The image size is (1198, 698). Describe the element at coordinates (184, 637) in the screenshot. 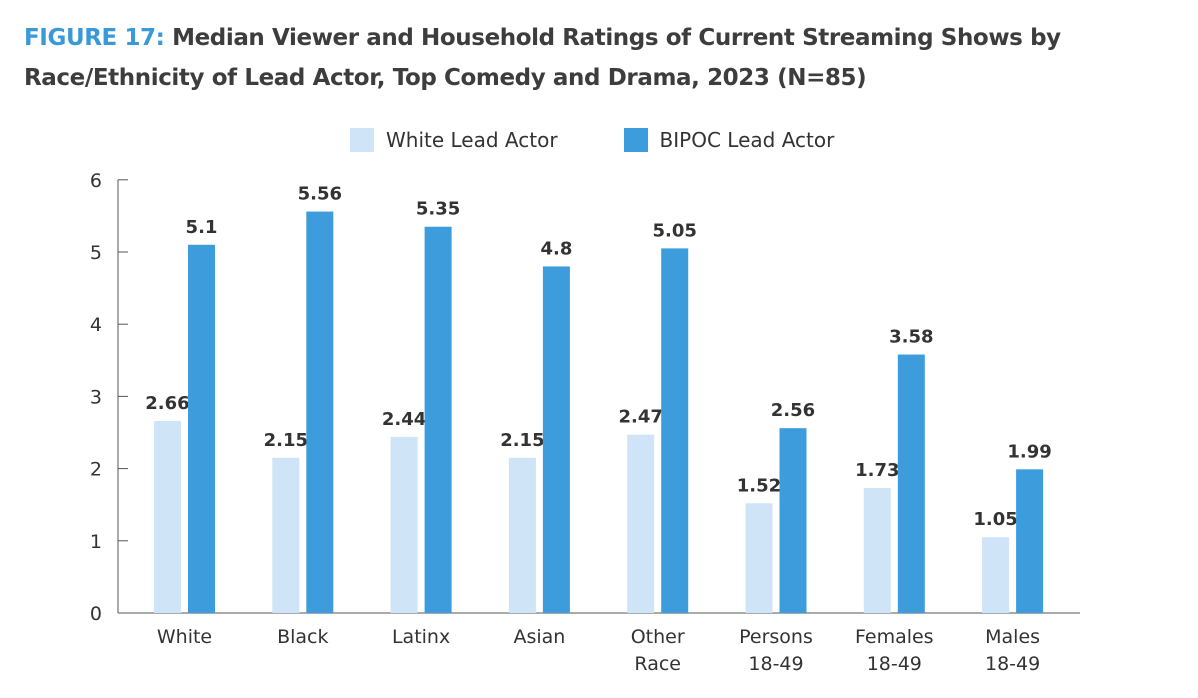

I see `x-tick-label: White` at that location.